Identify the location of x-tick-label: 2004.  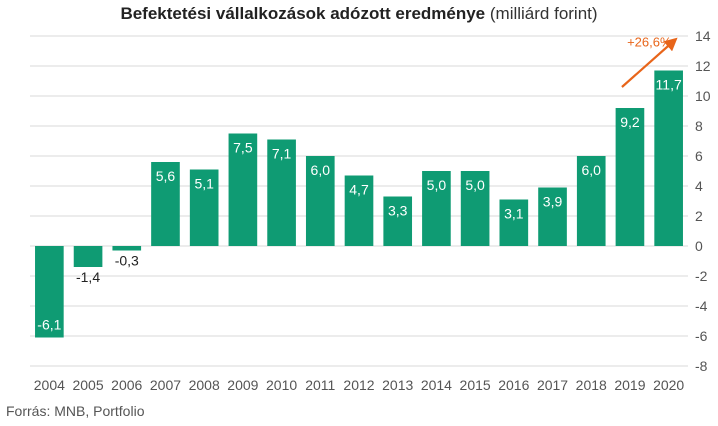
(49, 385).